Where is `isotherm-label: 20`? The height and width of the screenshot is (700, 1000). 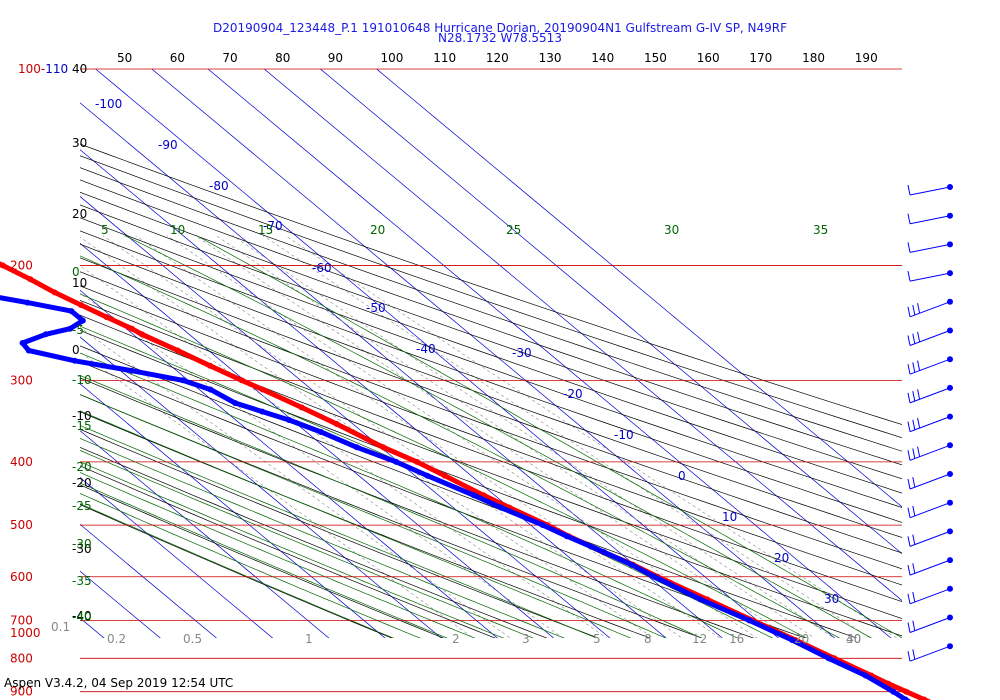 isotherm-label: 20 is located at coordinates (781, 558).